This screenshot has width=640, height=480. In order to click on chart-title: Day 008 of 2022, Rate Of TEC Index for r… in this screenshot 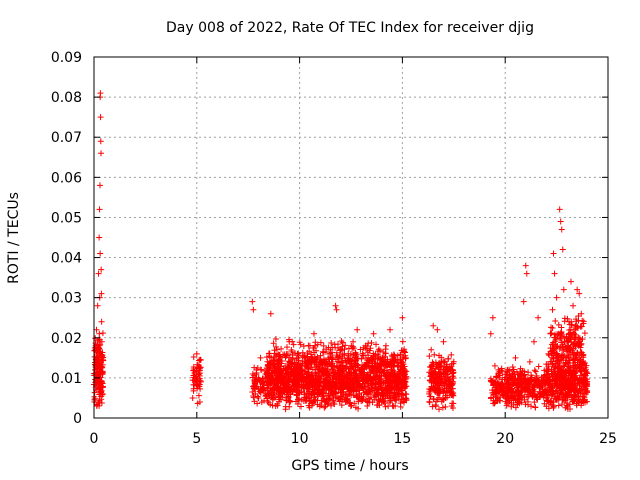, I will do `click(350, 28)`.